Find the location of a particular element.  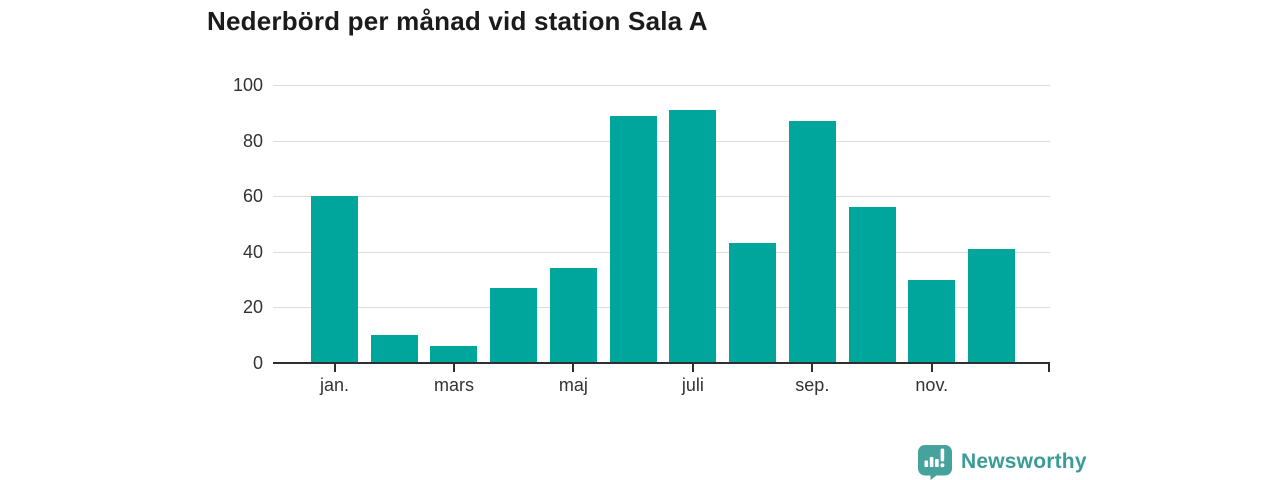

x-axis-line is located at coordinates (661, 363).